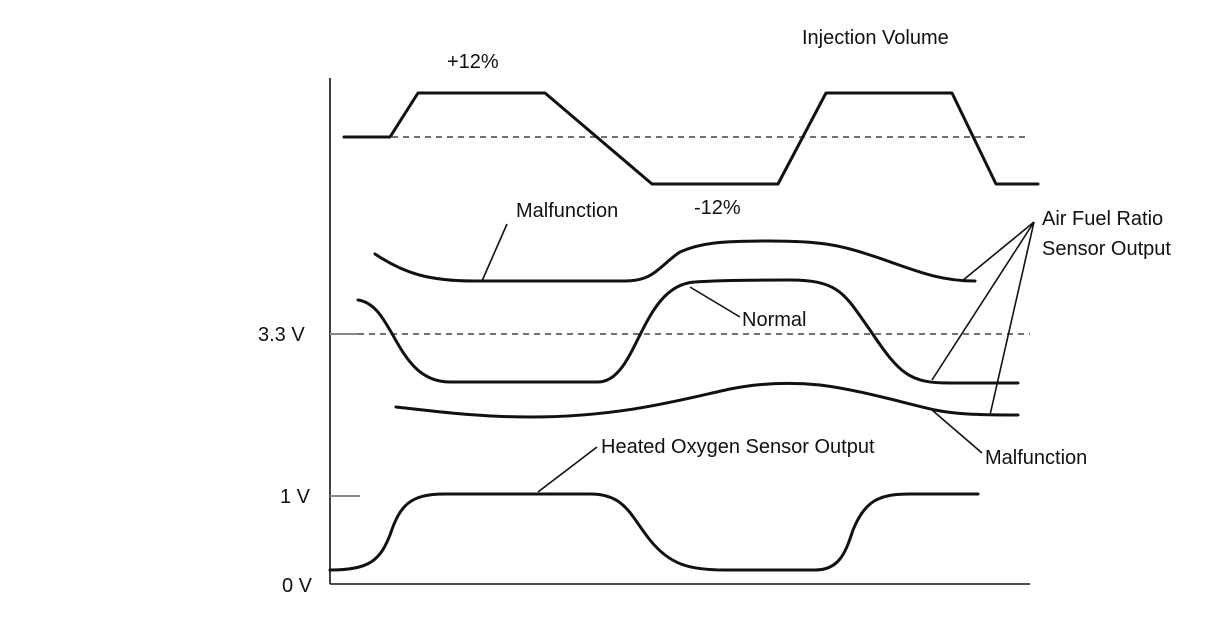 The image size is (1208, 644). Describe the element at coordinates (567, 211) in the screenshot. I see `label-malfunction-upper: Malfunction` at that location.